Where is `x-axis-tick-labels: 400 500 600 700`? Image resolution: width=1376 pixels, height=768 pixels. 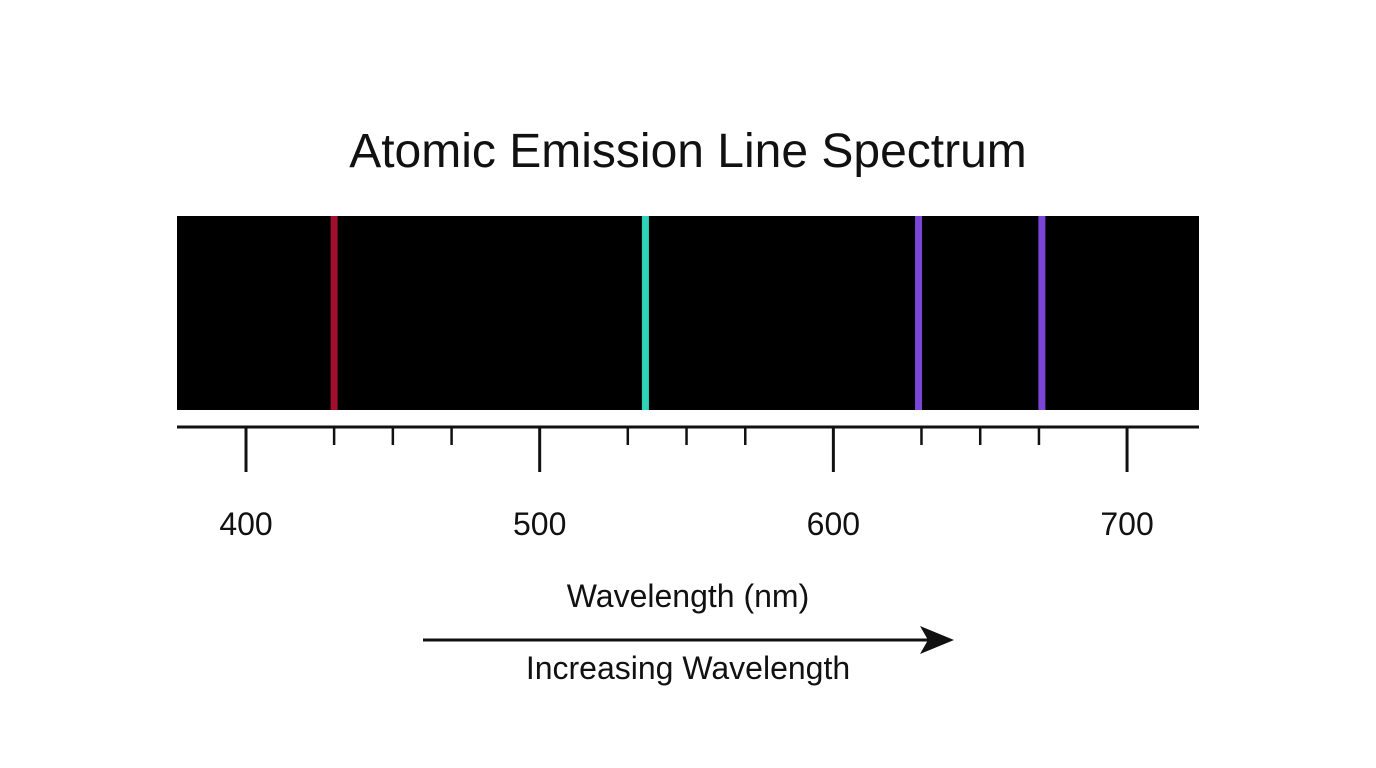
x-axis-tick-labels: 400 500 600 700 is located at coordinates (686, 524).